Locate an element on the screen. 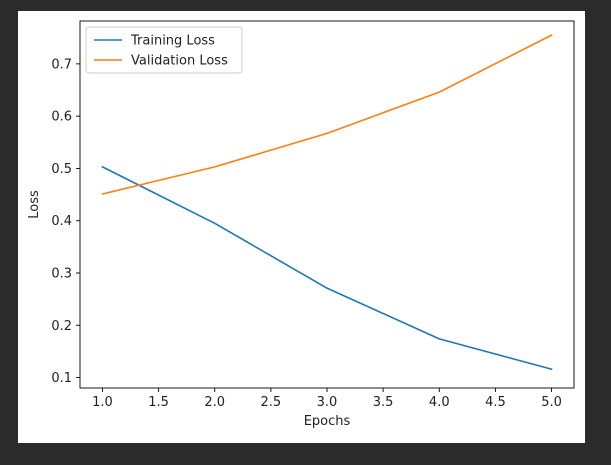  x-tick-label: 1.5 is located at coordinates (158, 402).